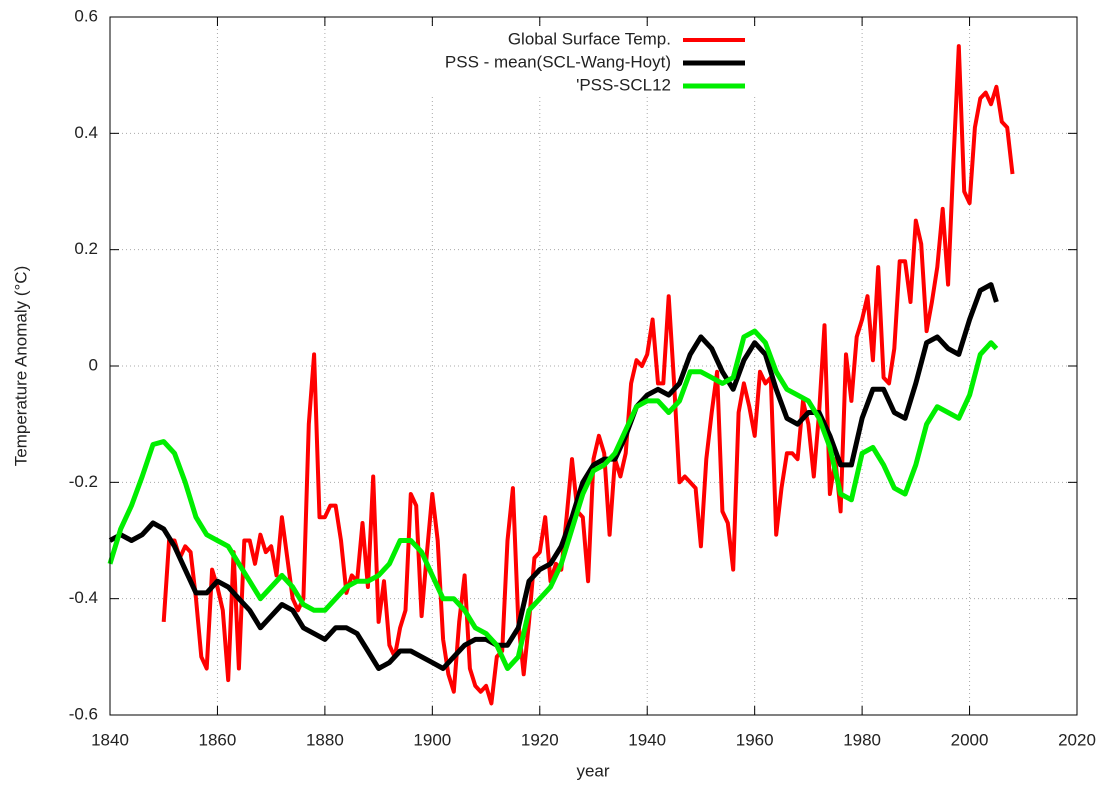 This screenshot has height=789, width=1116. I want to click on y-tick-label: 0.6, so click(86, 15).